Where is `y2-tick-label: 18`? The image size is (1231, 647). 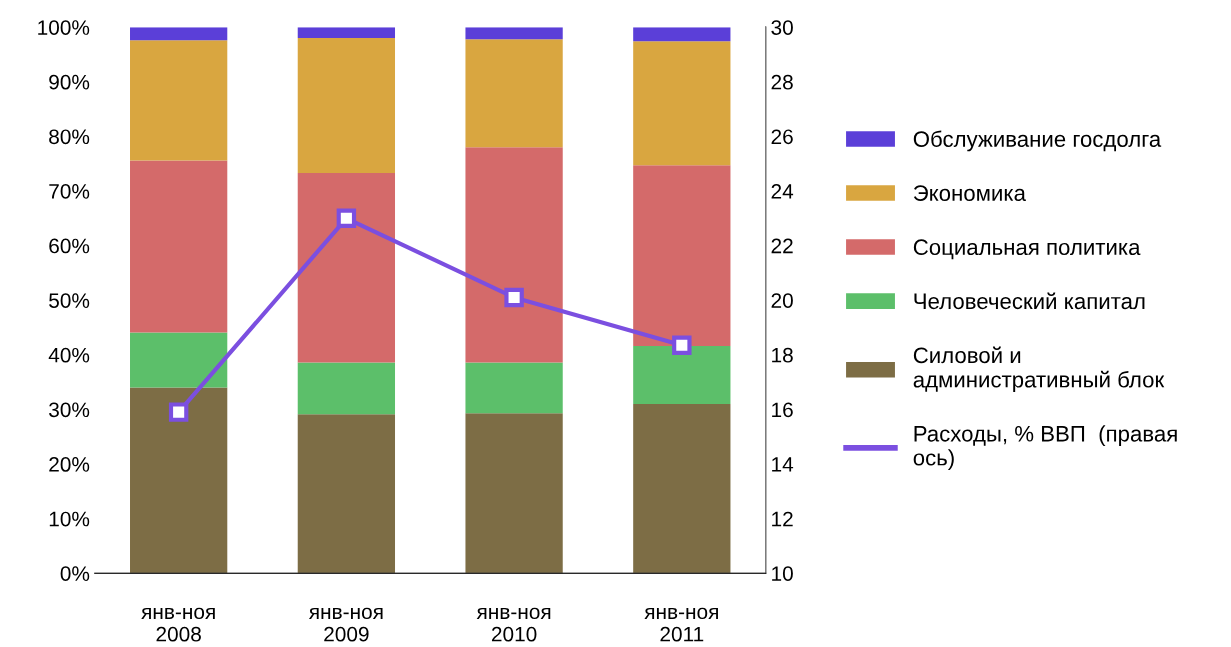 y2-tick-label: 18 is located at coordinates (782, 355).